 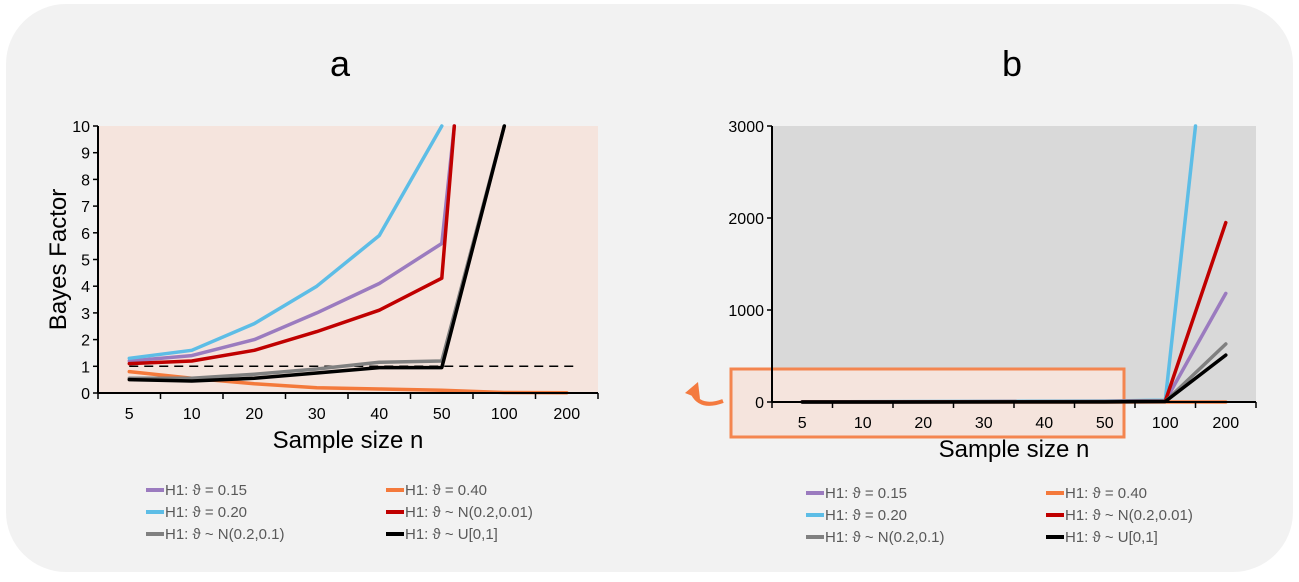 What do you see at coordinates (85, 314) in the screenshot?
I see `y-tick-label: 3` at bounding box center [85, 314].